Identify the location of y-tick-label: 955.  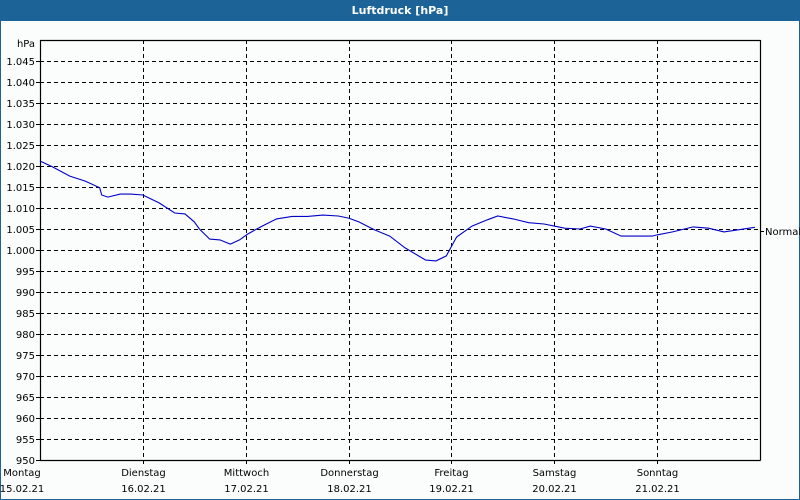
(25, 440).